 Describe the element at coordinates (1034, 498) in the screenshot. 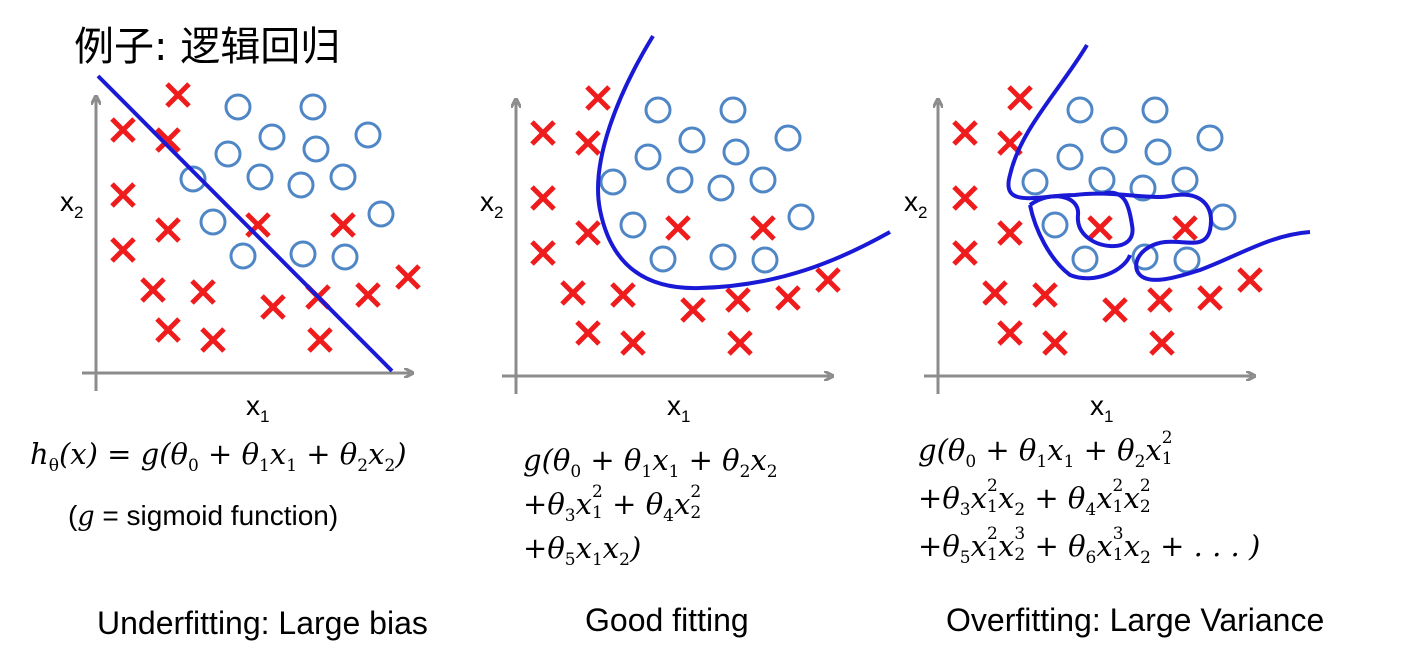

I see `hypothesis-formula-poly-line2: +θ3x 2 1 x2 + θ4x 2 1 x 2 2` at that location.